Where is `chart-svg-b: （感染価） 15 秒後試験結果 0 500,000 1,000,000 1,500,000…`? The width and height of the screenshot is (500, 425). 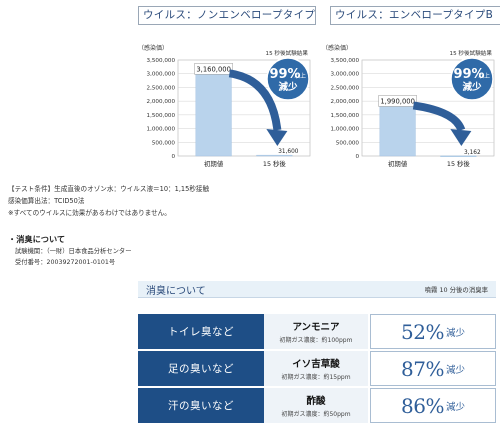 chart-svg-b: （感染価） 15 秒後試験結果 0 500,000 1,000,000 1,500,000… is located at coordinates (408, 106).